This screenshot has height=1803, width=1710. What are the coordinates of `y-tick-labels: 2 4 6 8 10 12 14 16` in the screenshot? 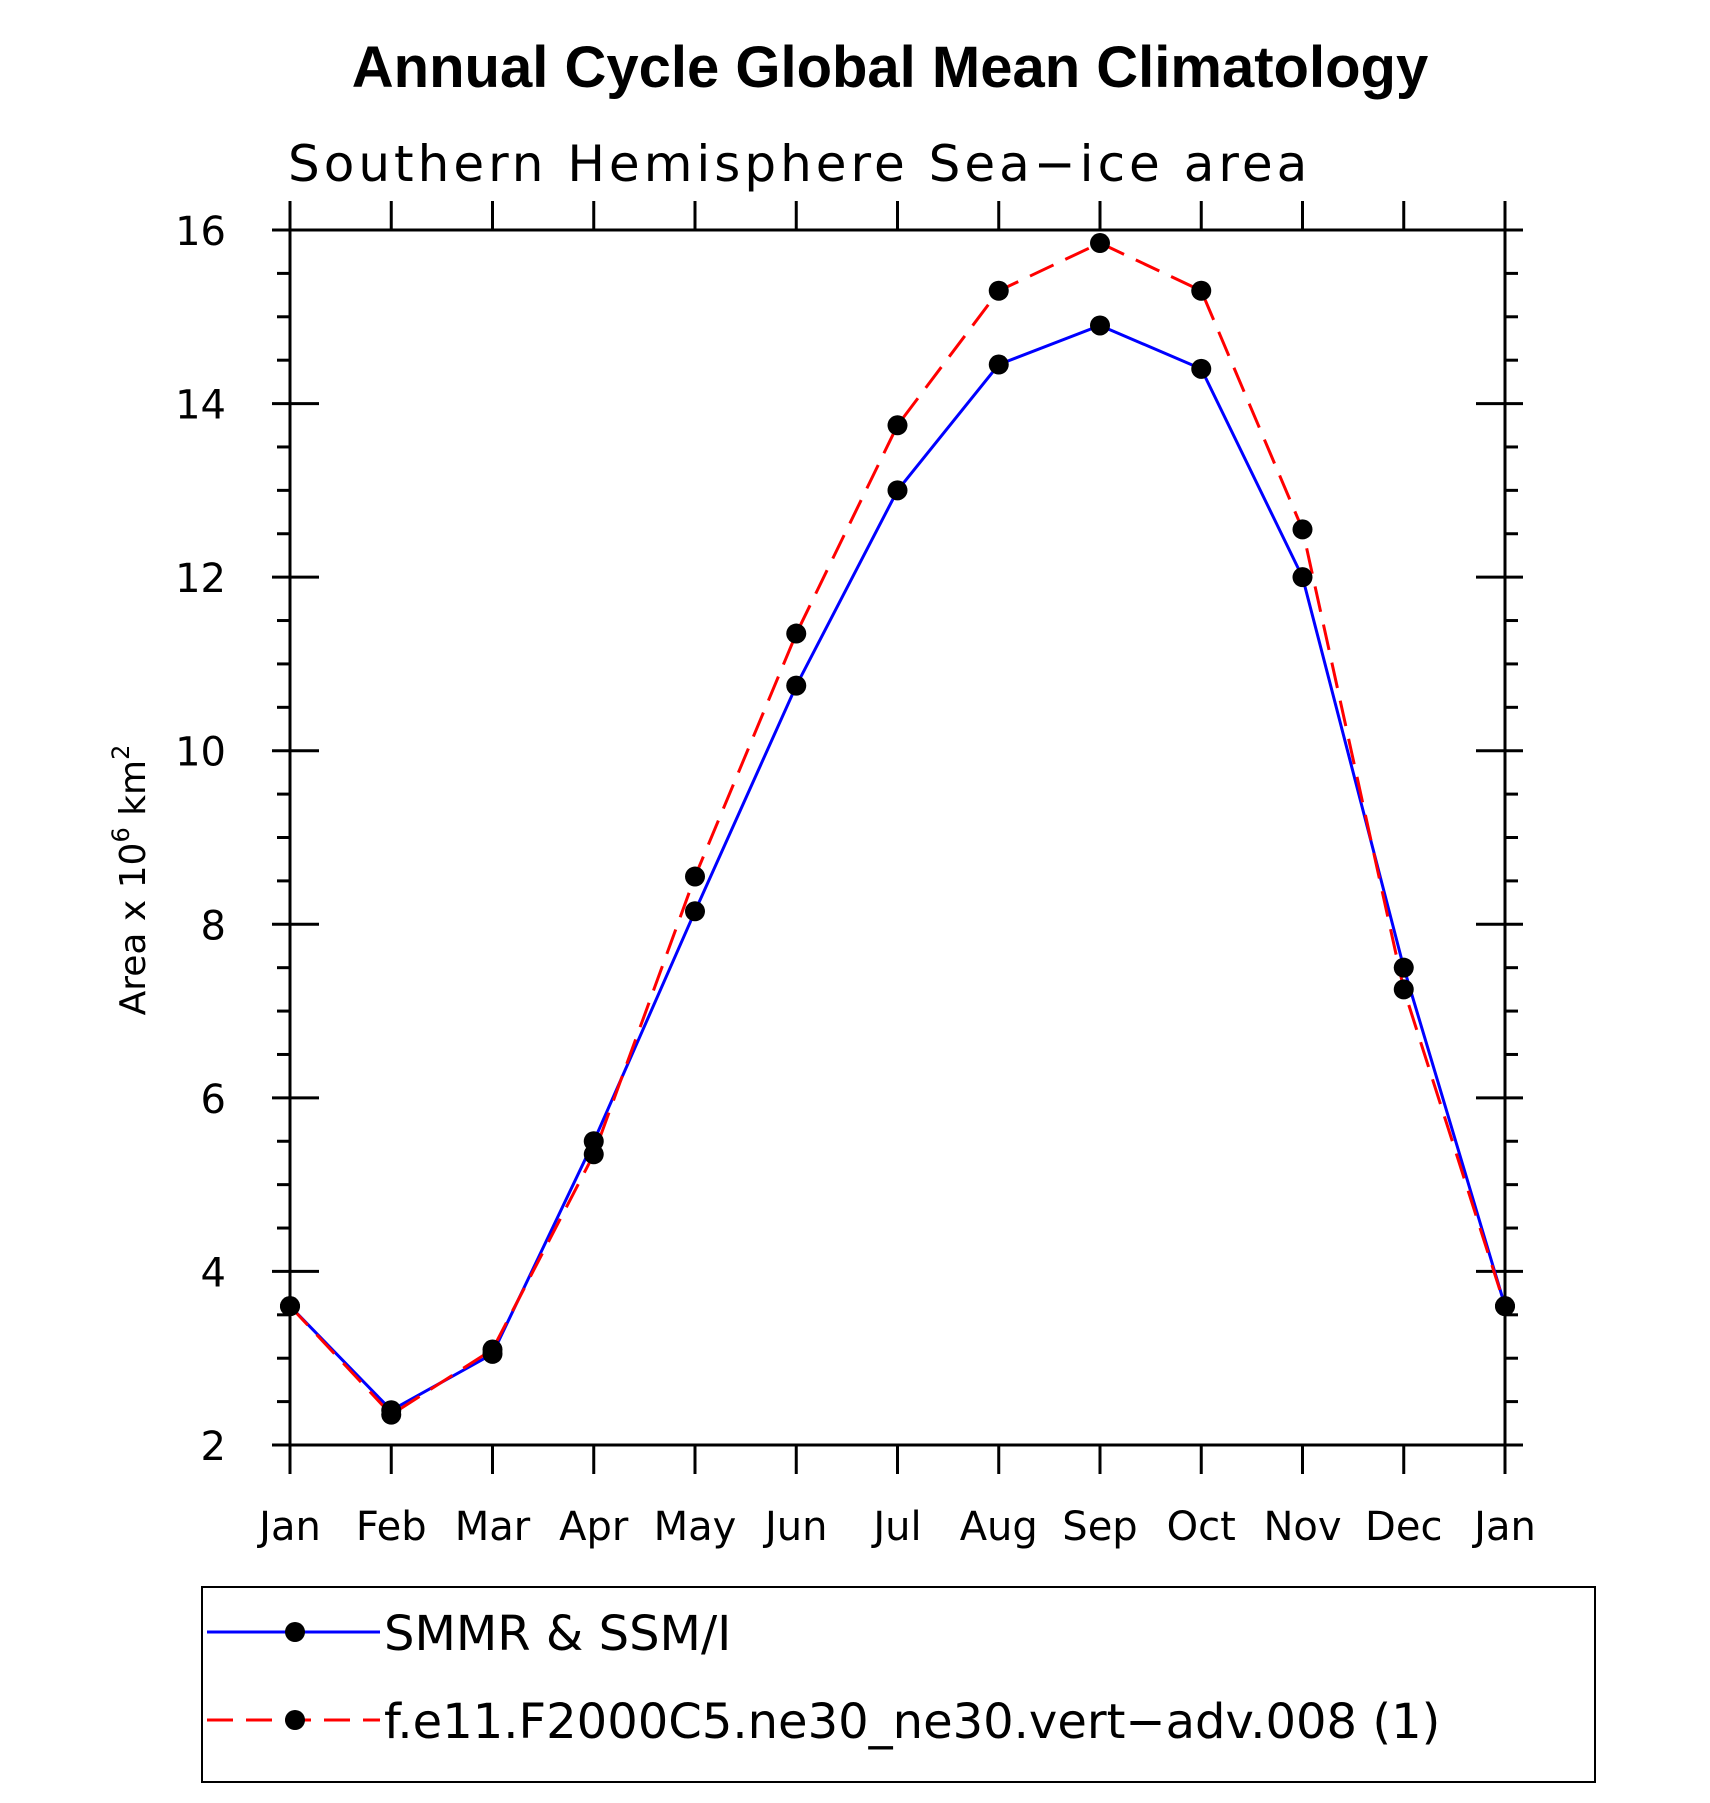 It's located at (200, 839).